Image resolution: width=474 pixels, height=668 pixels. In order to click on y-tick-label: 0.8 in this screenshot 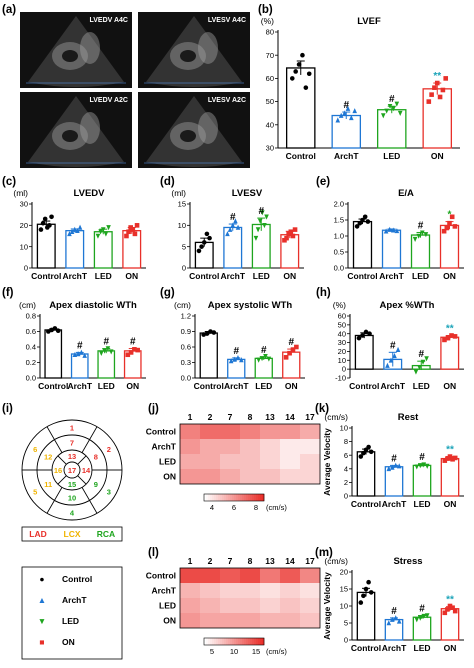, I will do `click(31, 316)`.